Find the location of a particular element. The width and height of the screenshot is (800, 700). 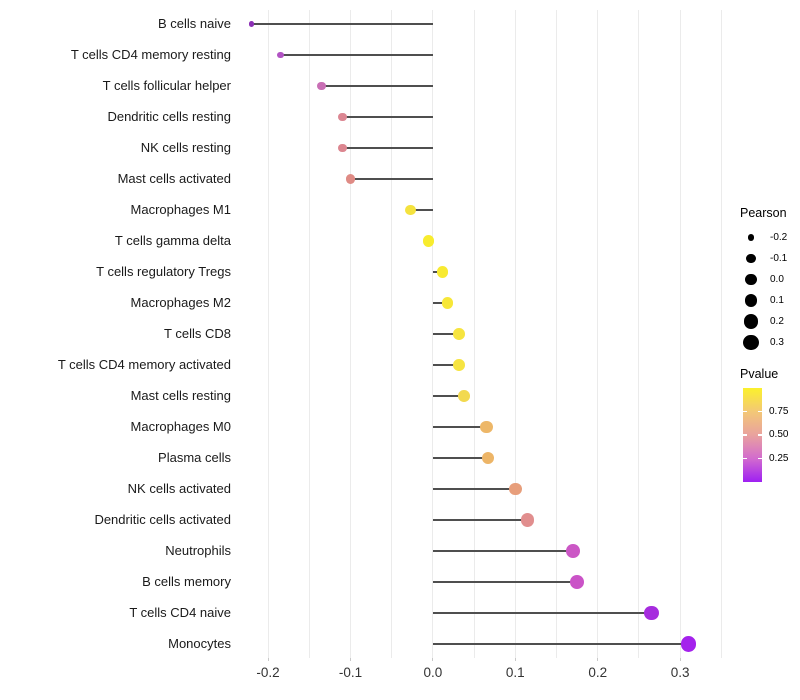

size-legend-entry: 0.2 is located at coordinates (769, 321).